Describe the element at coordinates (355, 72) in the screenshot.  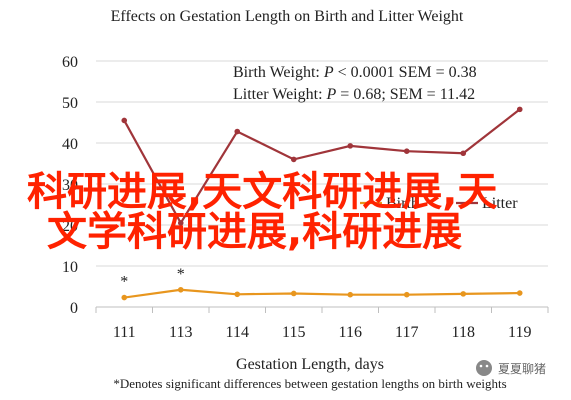
I see `stat-line-1: Birth Weight: P < 0.0001 SEM = 0.38` at that location.